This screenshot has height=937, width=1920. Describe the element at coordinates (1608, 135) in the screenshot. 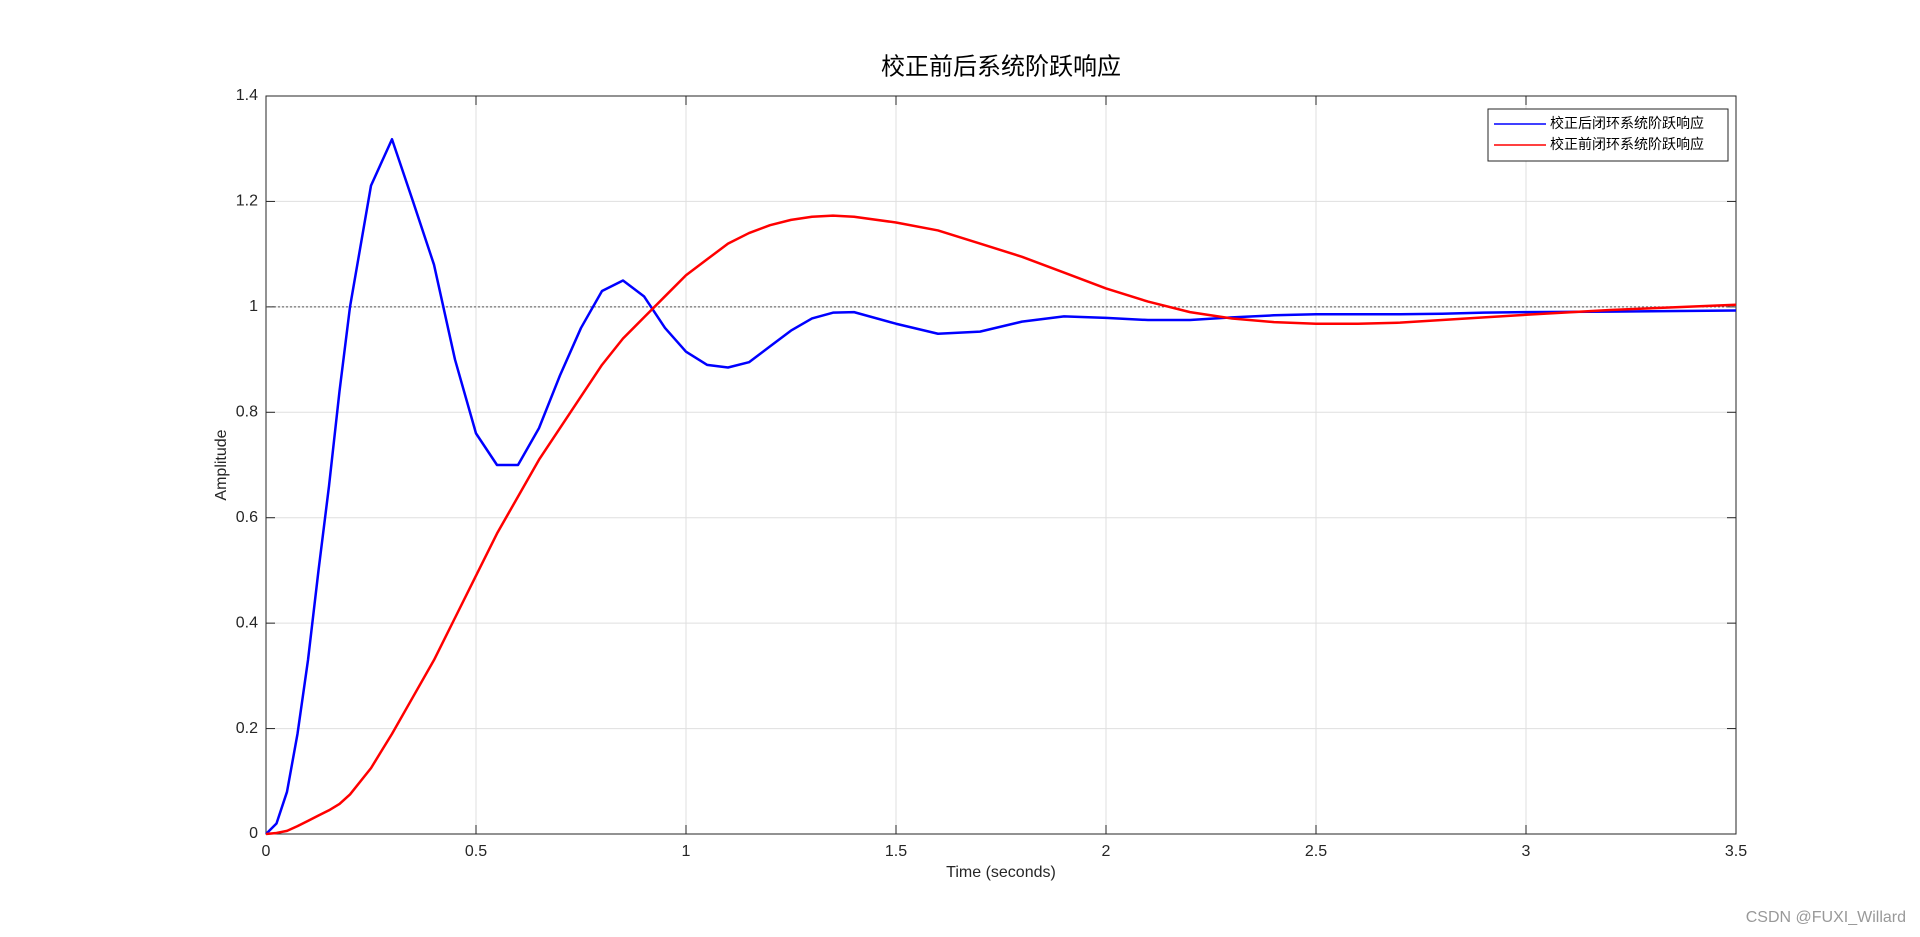

I see `legend-box` at that location.